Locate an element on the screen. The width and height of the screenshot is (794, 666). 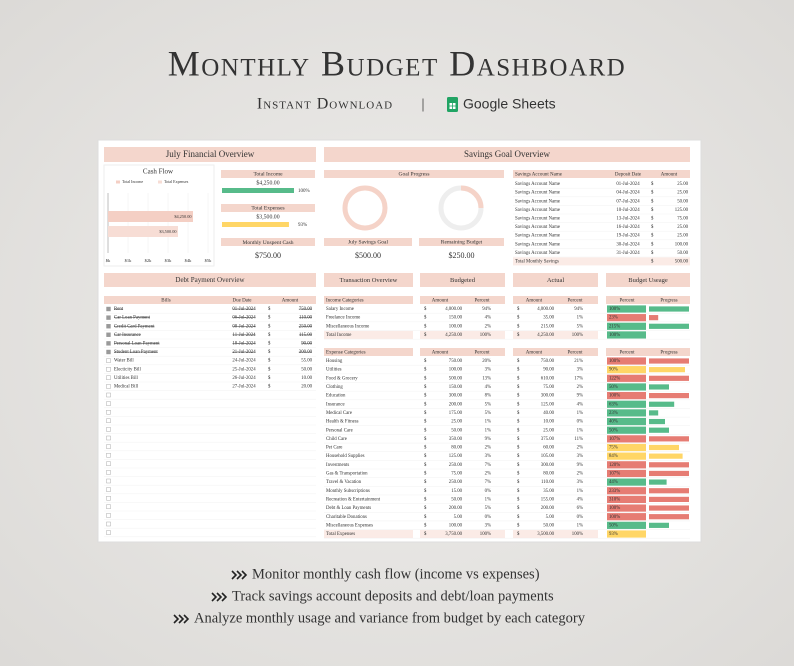
cell-text: 90.00 is located at coordinates (548, 370).